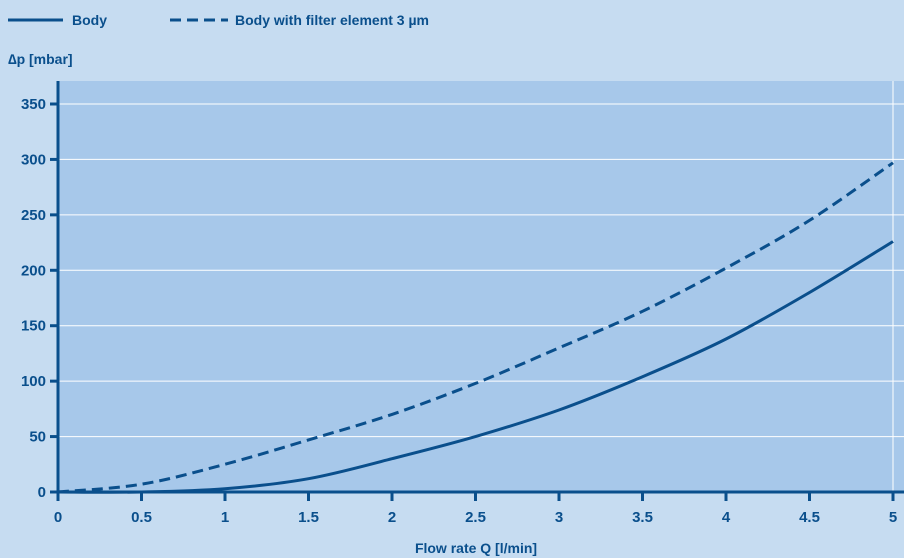 This screenshot has width=904, height=558. What do you see at coordinates (392, 517) in the screenshot?
I see `x-tick-label: 2` at bounding box center [392, 517].